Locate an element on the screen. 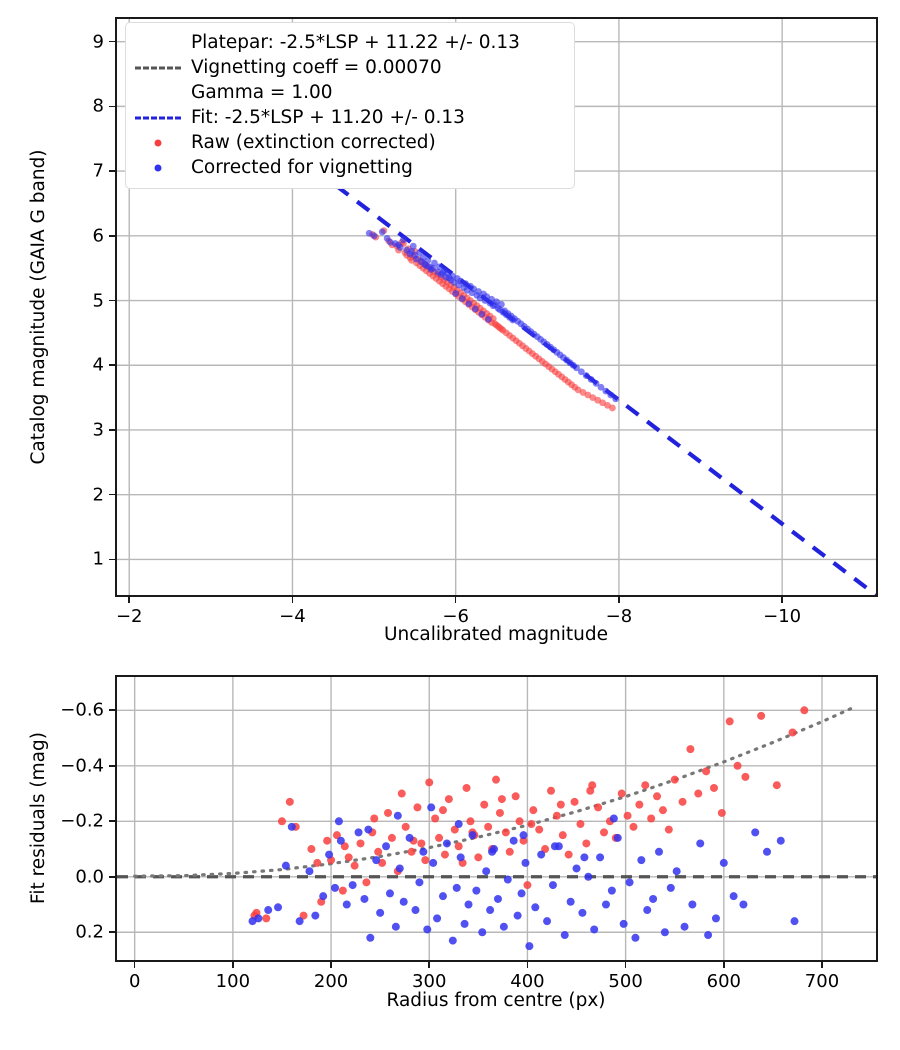  legend-label-corrected: Corrected for vignetting is located at coordinates (302, 167).